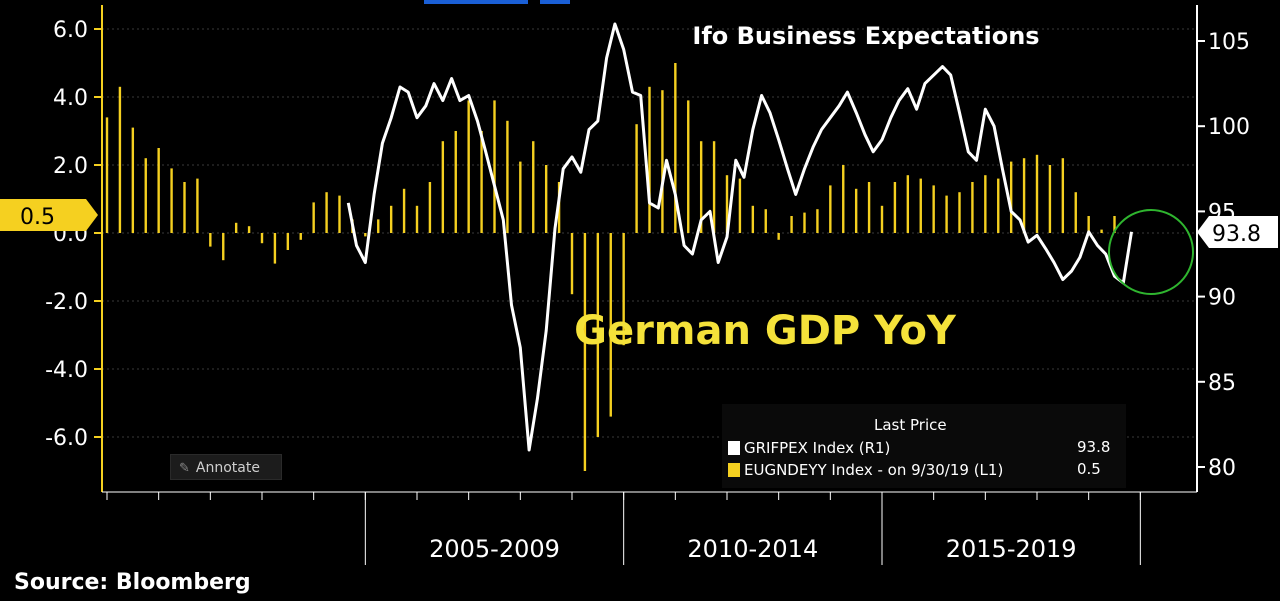  Describe the element at coordinates (70, 30) in the screenshot. I see `left-tick-label: 6.0` at that location.